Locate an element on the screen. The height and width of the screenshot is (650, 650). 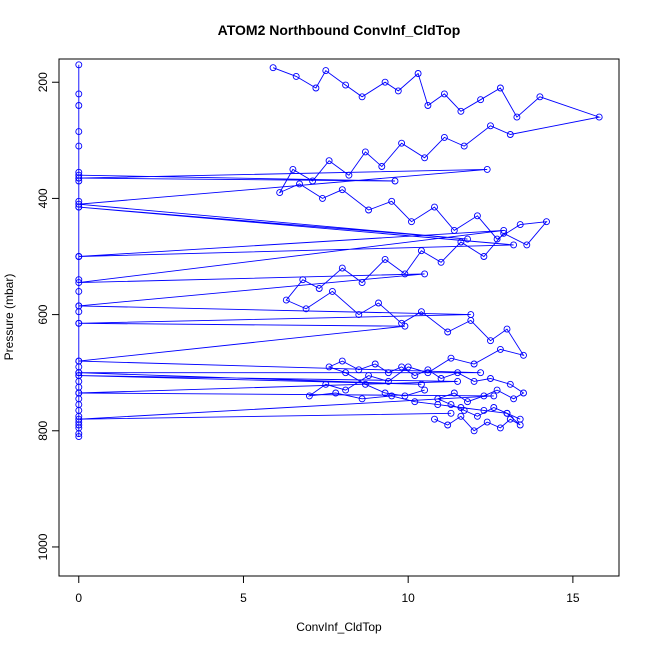
x-tick-label: 15 is located at coordinates (573, 598).